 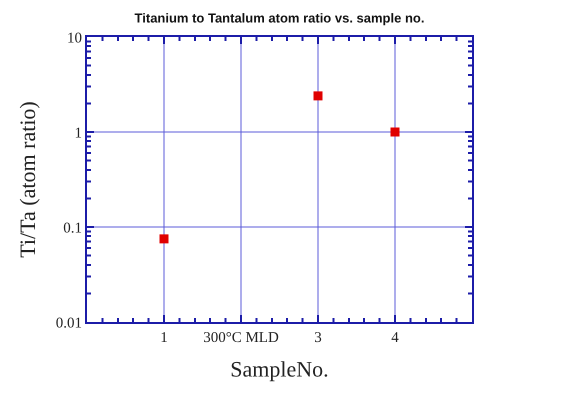 I want to click on x-tick-label: 1, so click(x=164, y=338).